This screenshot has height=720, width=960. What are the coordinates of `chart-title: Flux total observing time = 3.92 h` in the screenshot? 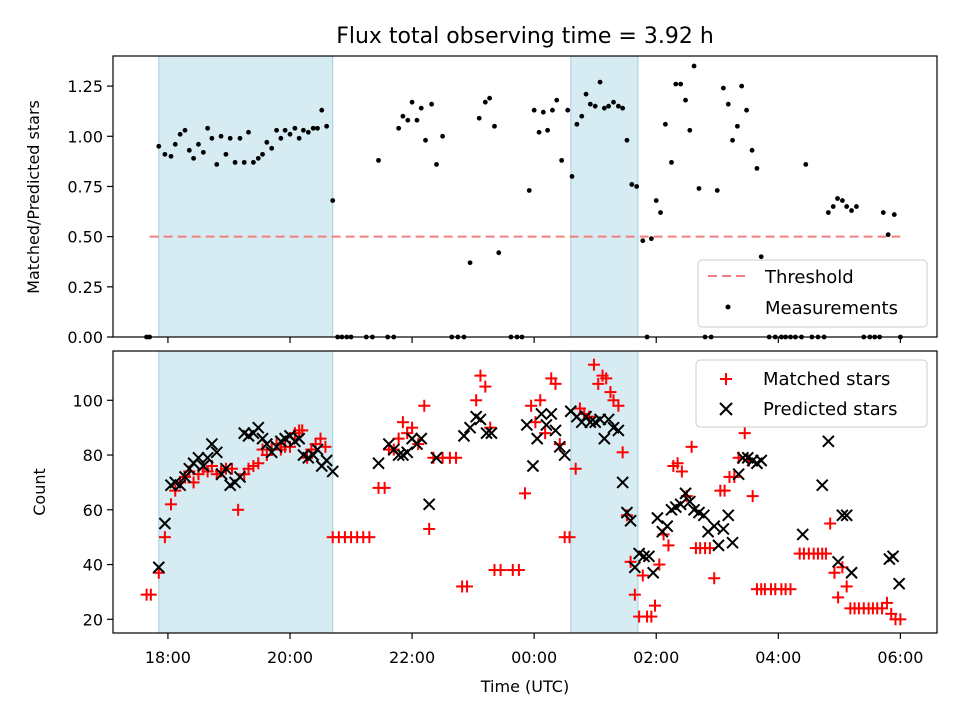 It's located at (525, 36).